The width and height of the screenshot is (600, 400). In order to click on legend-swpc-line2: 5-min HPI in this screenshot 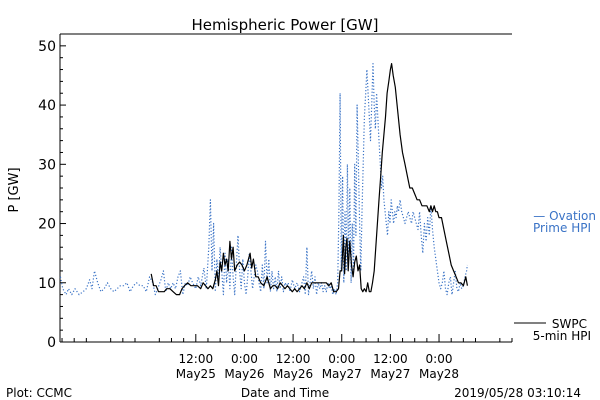, I will do `click(562, 336)`.